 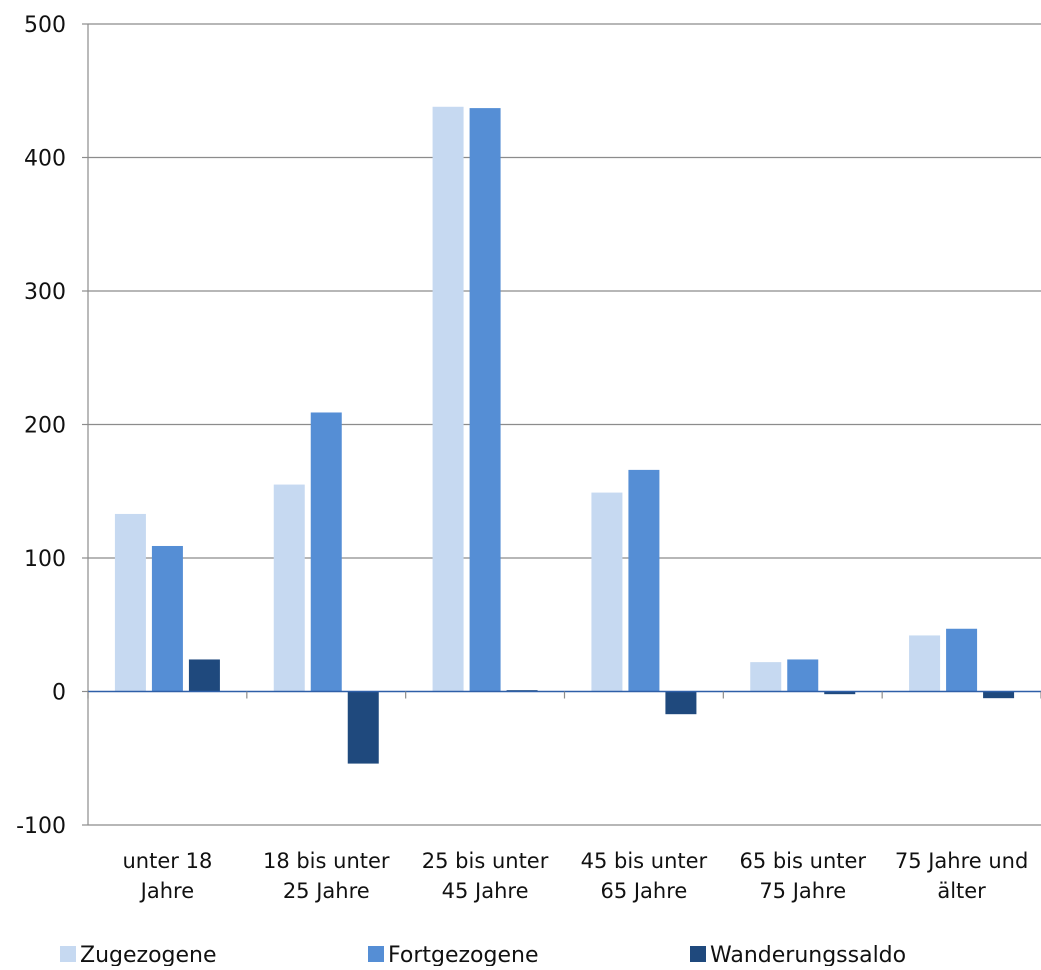 I want to click on x-tick-label: 65 Jahre, so click(x=643, y=891).